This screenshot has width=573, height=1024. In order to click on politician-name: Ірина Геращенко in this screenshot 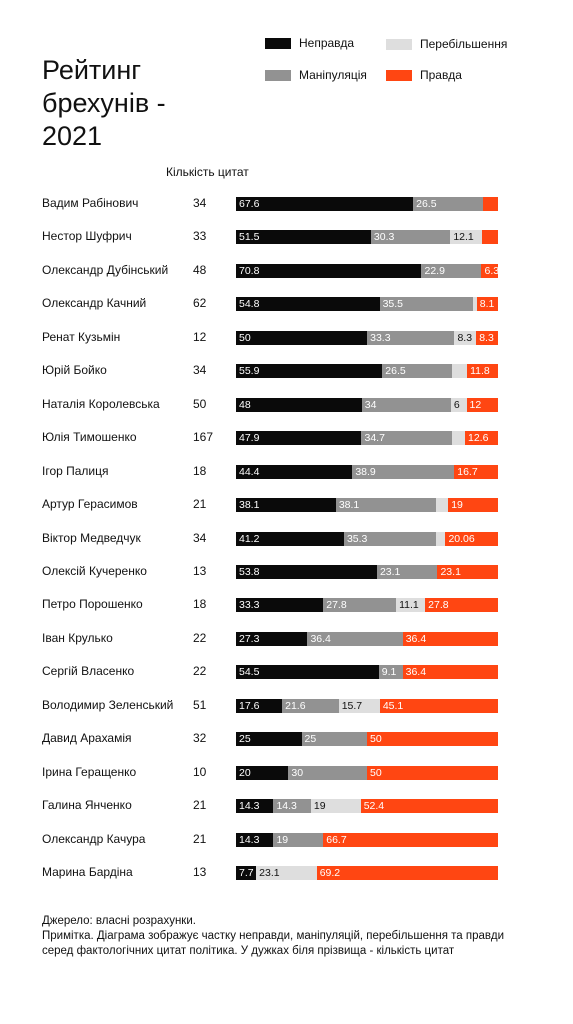, I will do `click(89, 771)`.